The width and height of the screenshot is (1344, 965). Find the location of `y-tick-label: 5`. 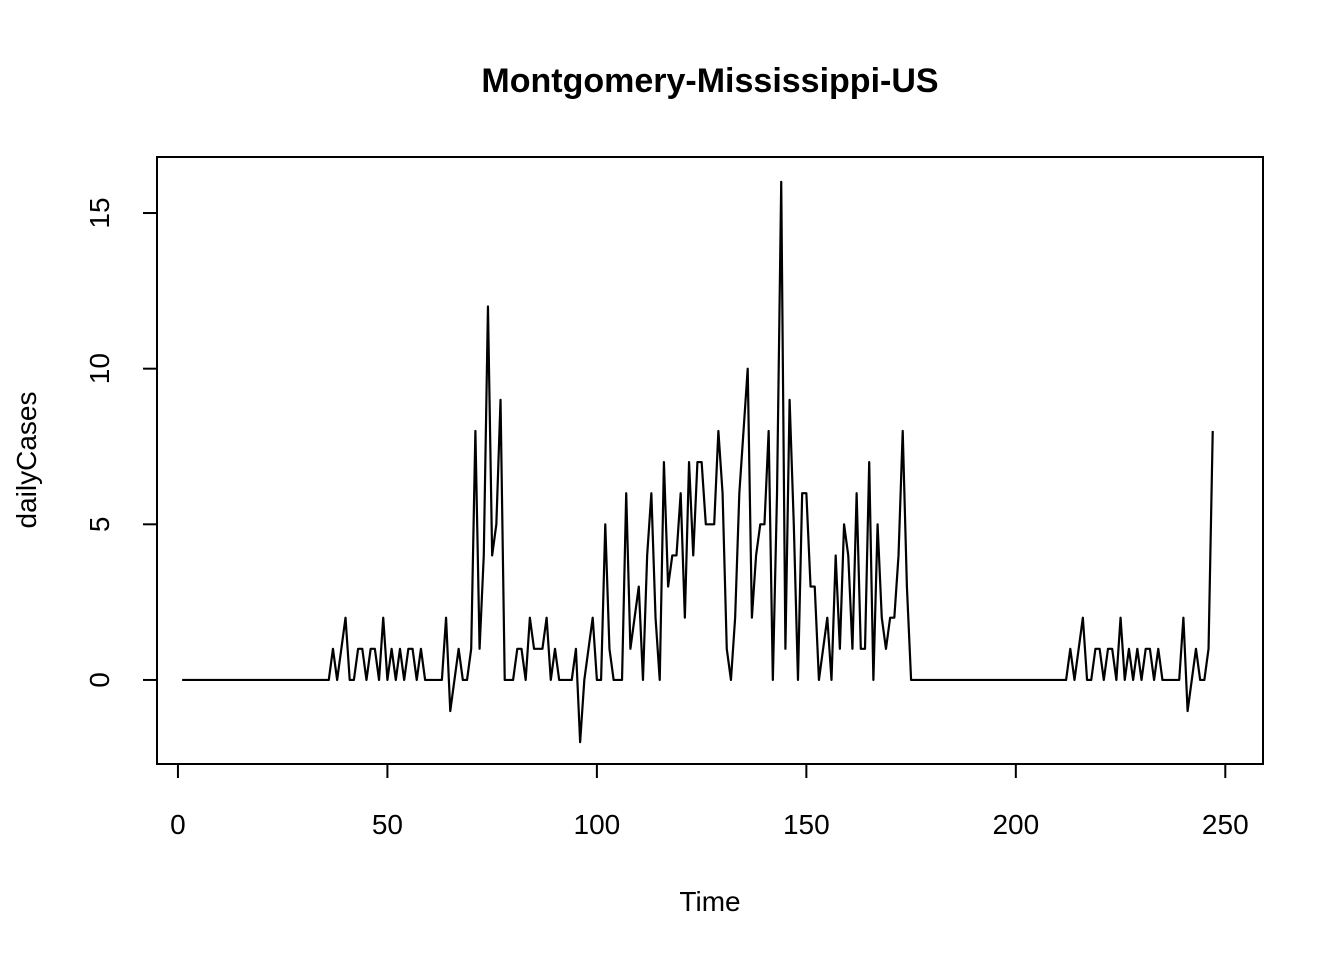

y-tick-label: 5 is located at coordinates (99, 525).